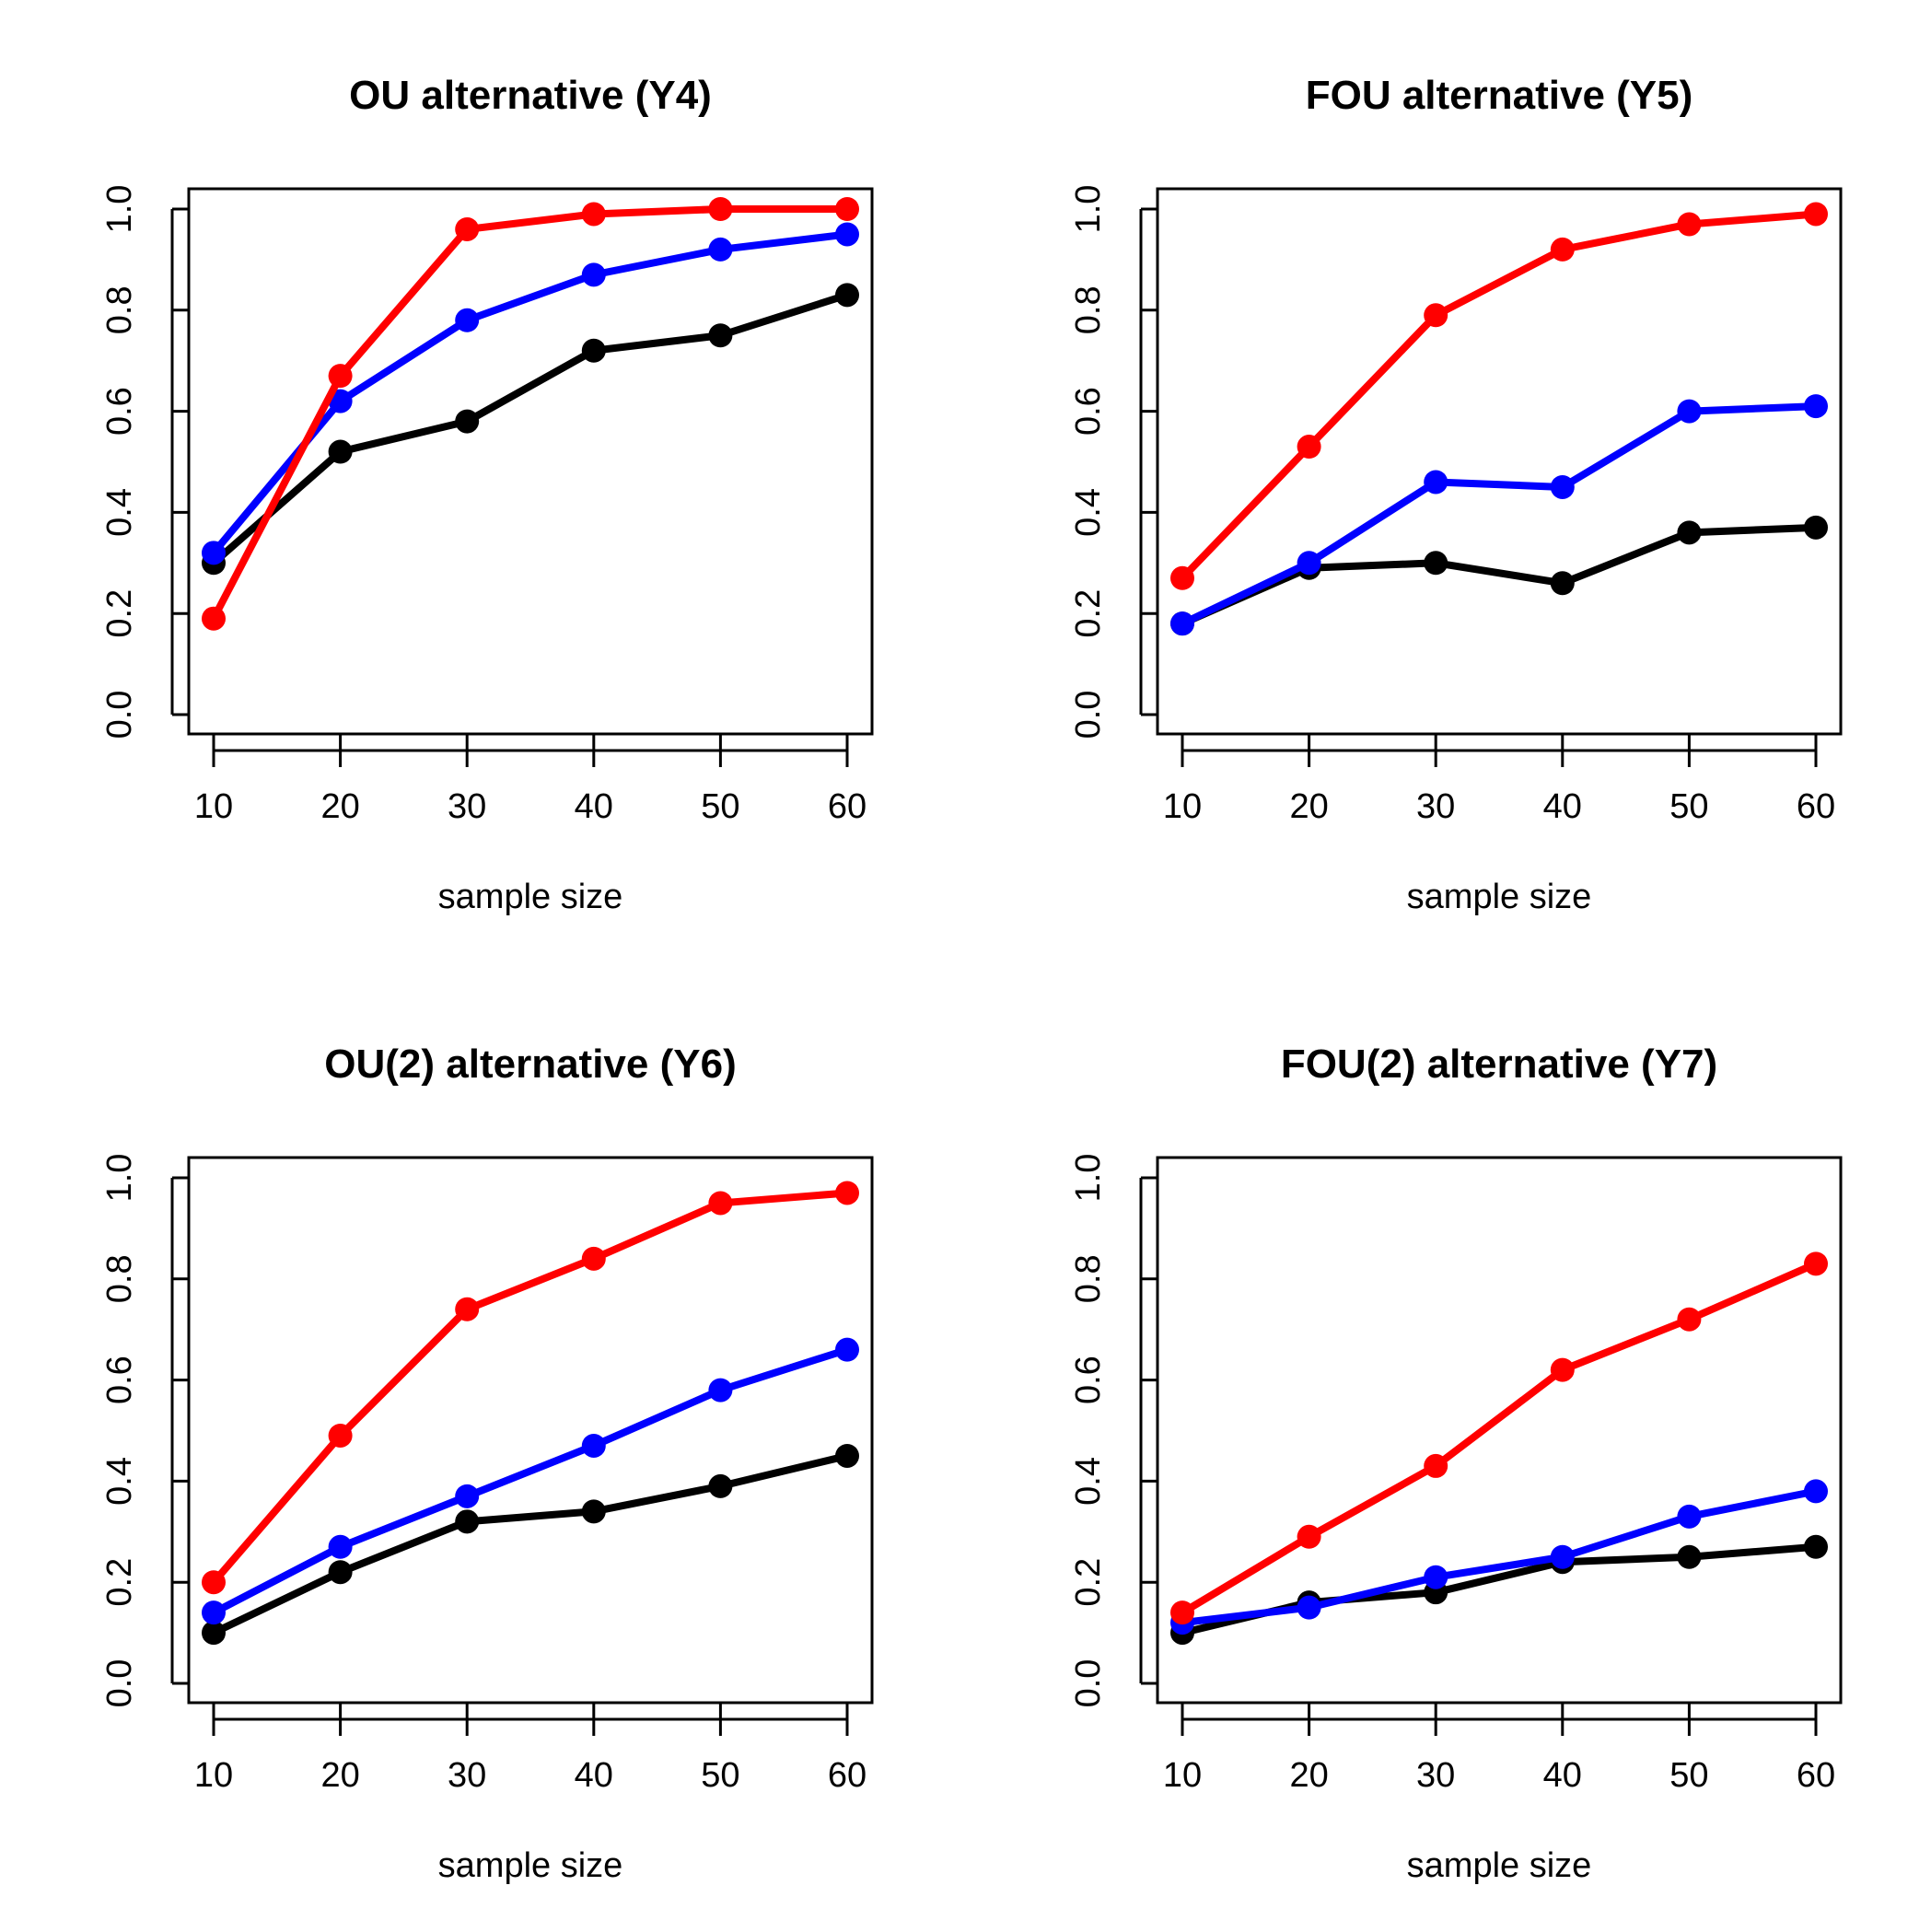 The width and height of the screenshot is (1931, 1932). I want to click on chart-title: FOU(2) alternative (Y7), so click(1499, 1064).